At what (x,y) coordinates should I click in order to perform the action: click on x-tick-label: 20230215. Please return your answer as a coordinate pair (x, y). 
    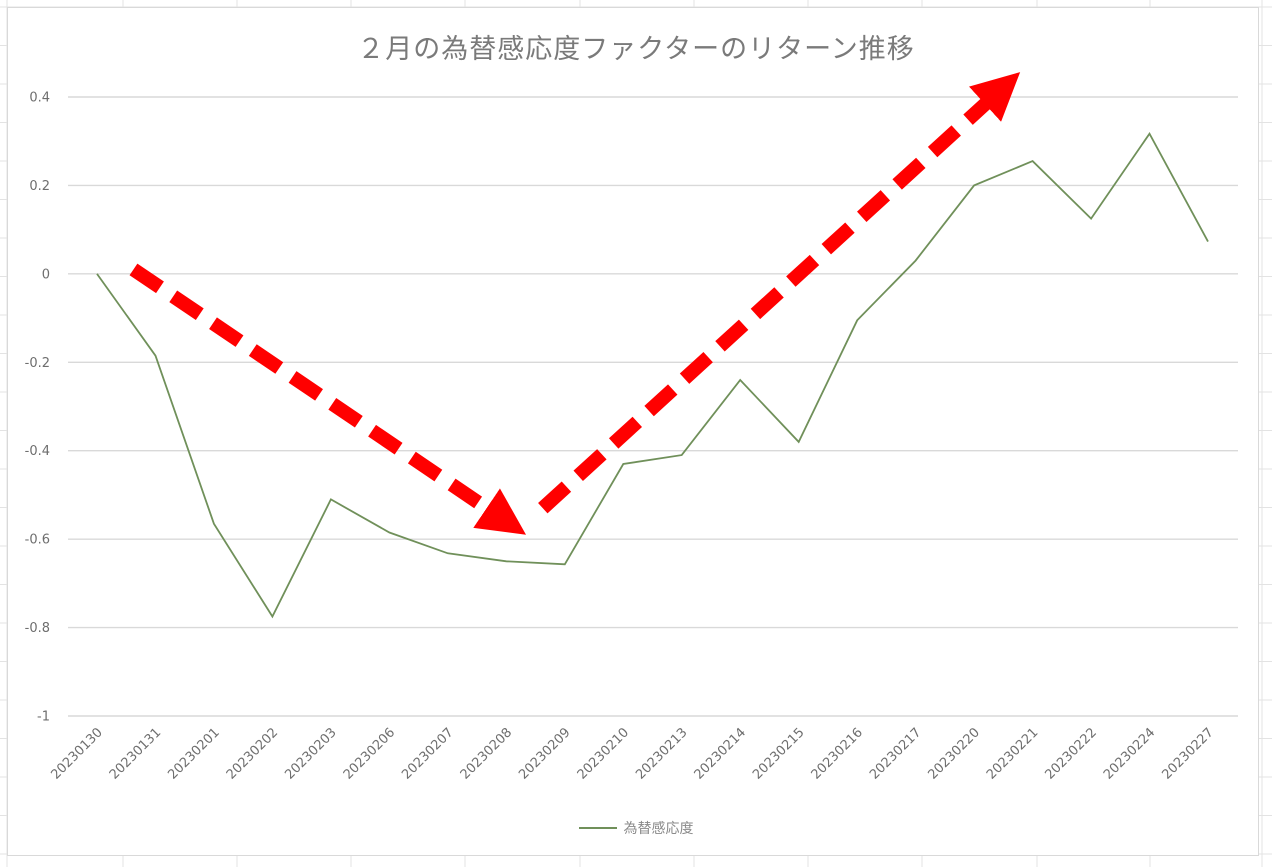
    Looking at the image, I should click on (778, 753).